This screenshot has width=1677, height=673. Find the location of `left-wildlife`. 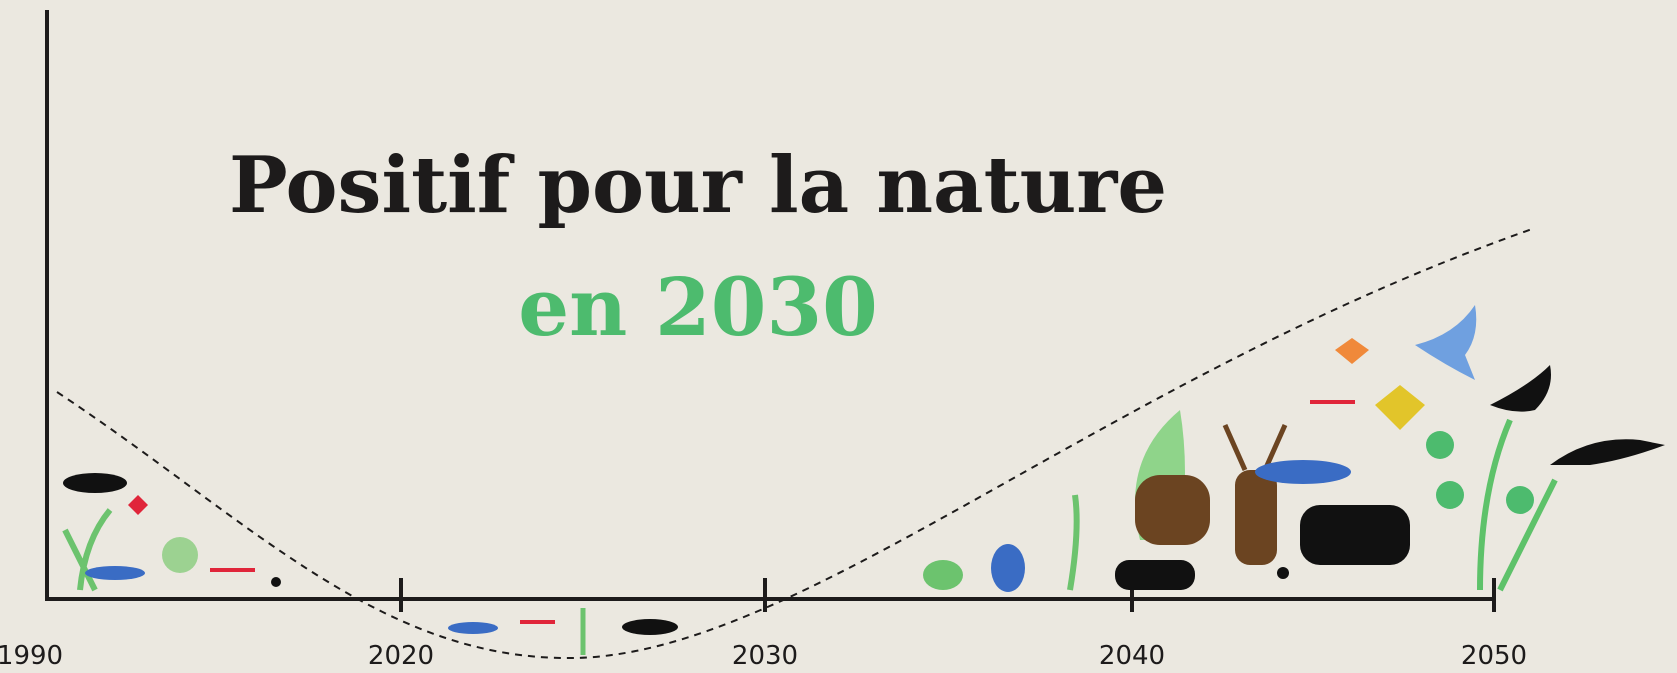

left-wildlife is located at coordinates (171, 532).